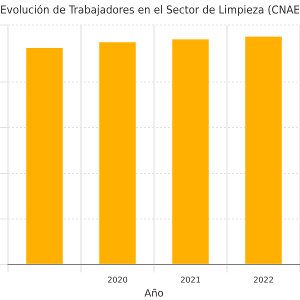 This screenshot has width=300, height=300. Describe the element at coordinates (117, 279) in the screenshot. I see `x-tick-label: 2020` at that location.